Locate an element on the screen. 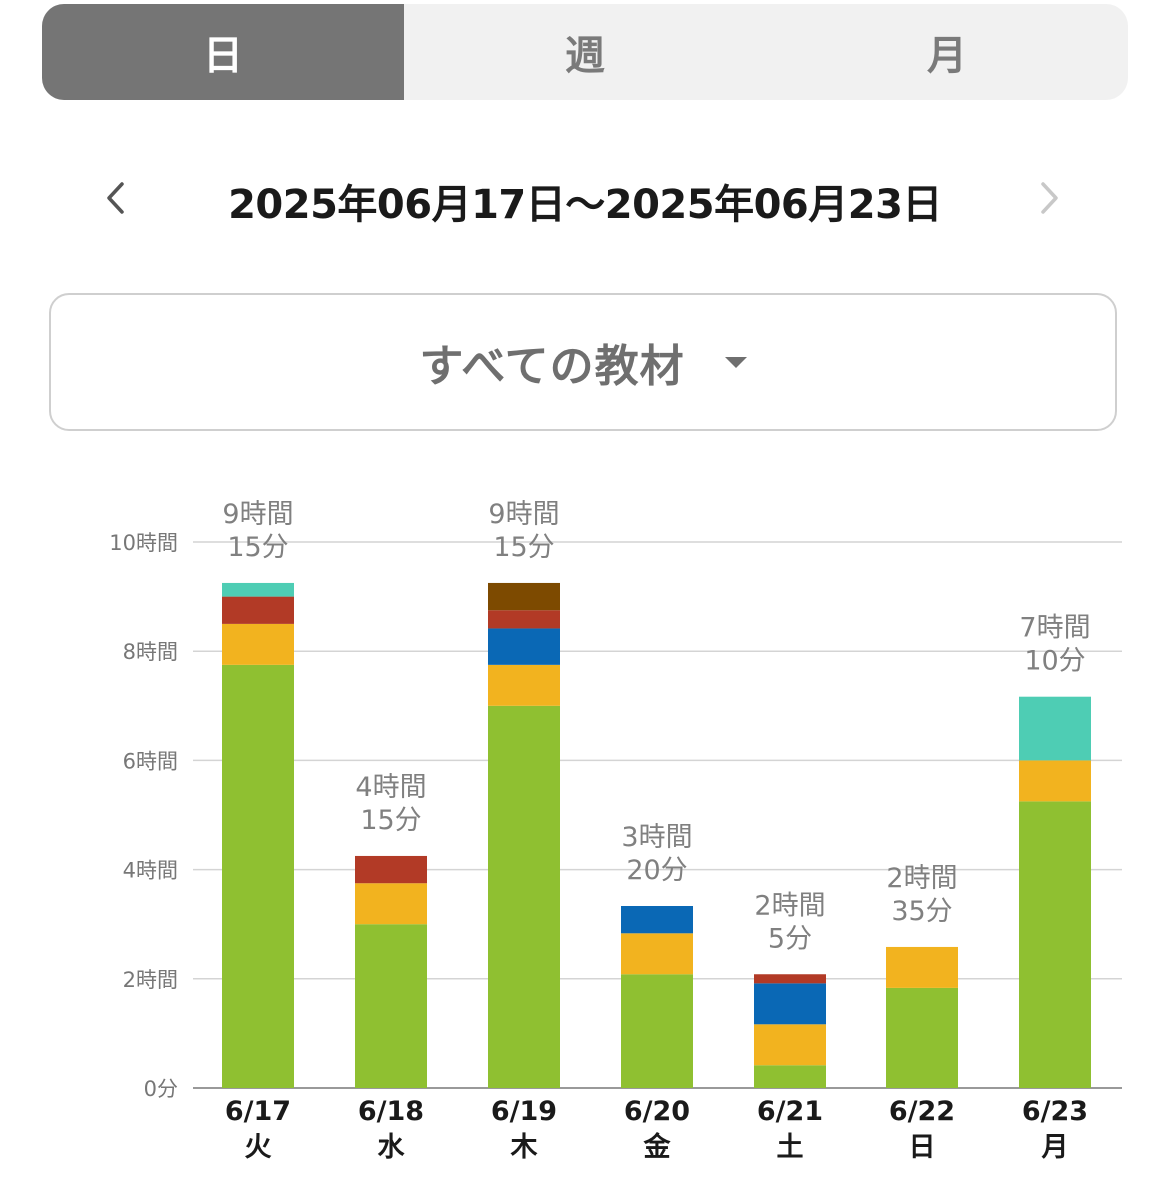  y-tick-label: 4時間 is located at coordinates (150, 871).